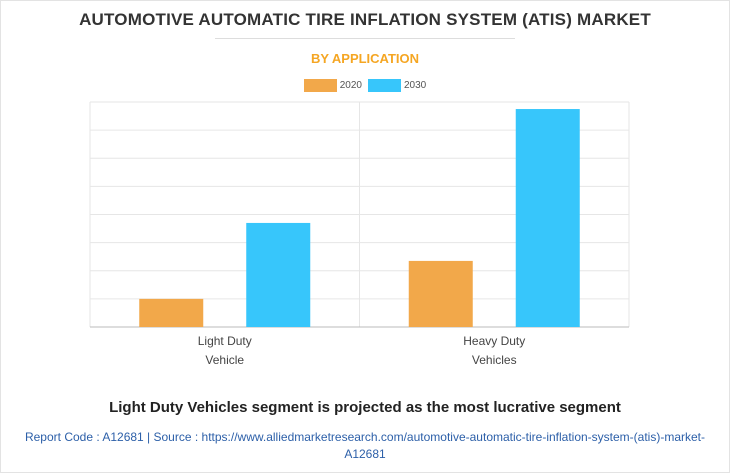 The width and height of the screenshot is (730, 473). I want to click on x-tick-label-line: Vehicles, so click(494, 360).